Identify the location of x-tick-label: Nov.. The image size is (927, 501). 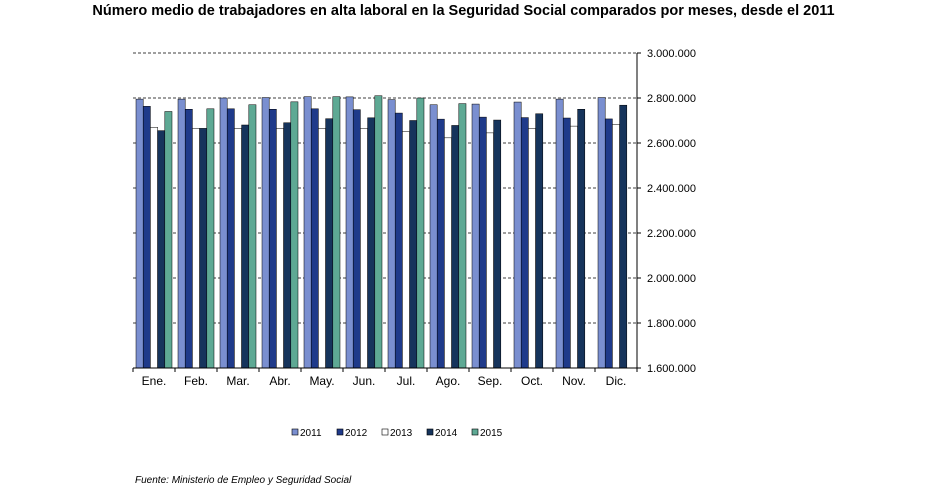
(574, 381).